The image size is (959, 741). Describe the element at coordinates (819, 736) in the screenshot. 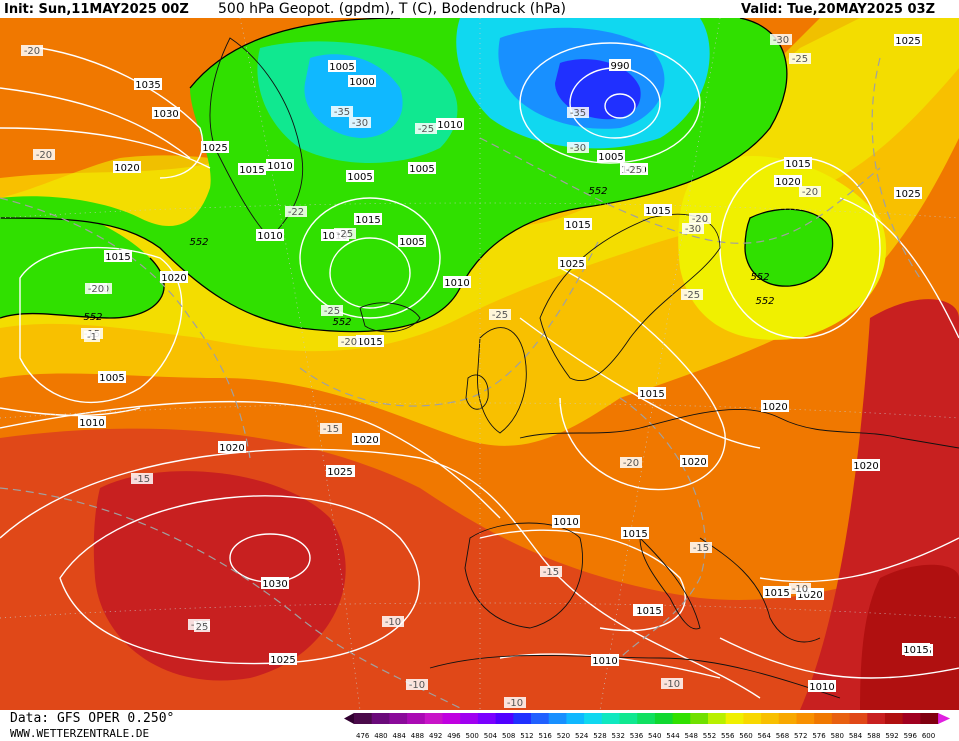

I see `colorbar-tick-label: 576` at that location.